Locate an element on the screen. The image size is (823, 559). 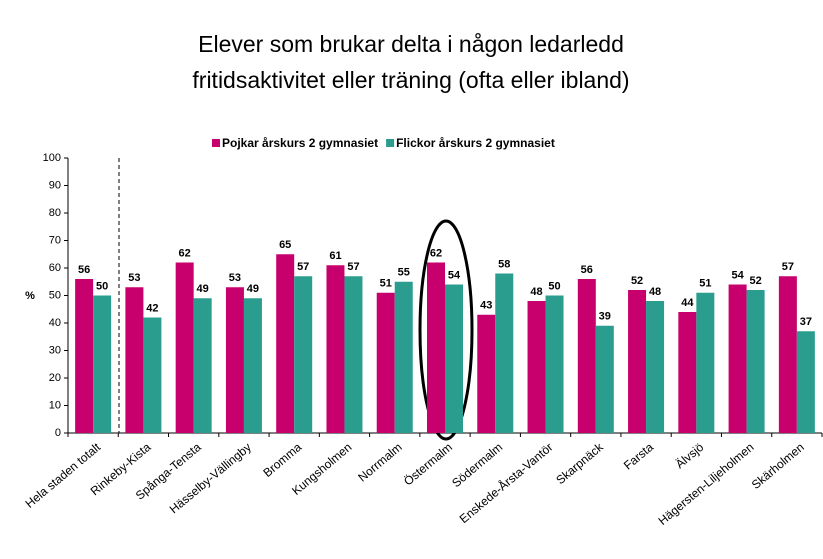
x-tick-label: Enskede-Årsta-Vantör is located at coordinates (505, 482).